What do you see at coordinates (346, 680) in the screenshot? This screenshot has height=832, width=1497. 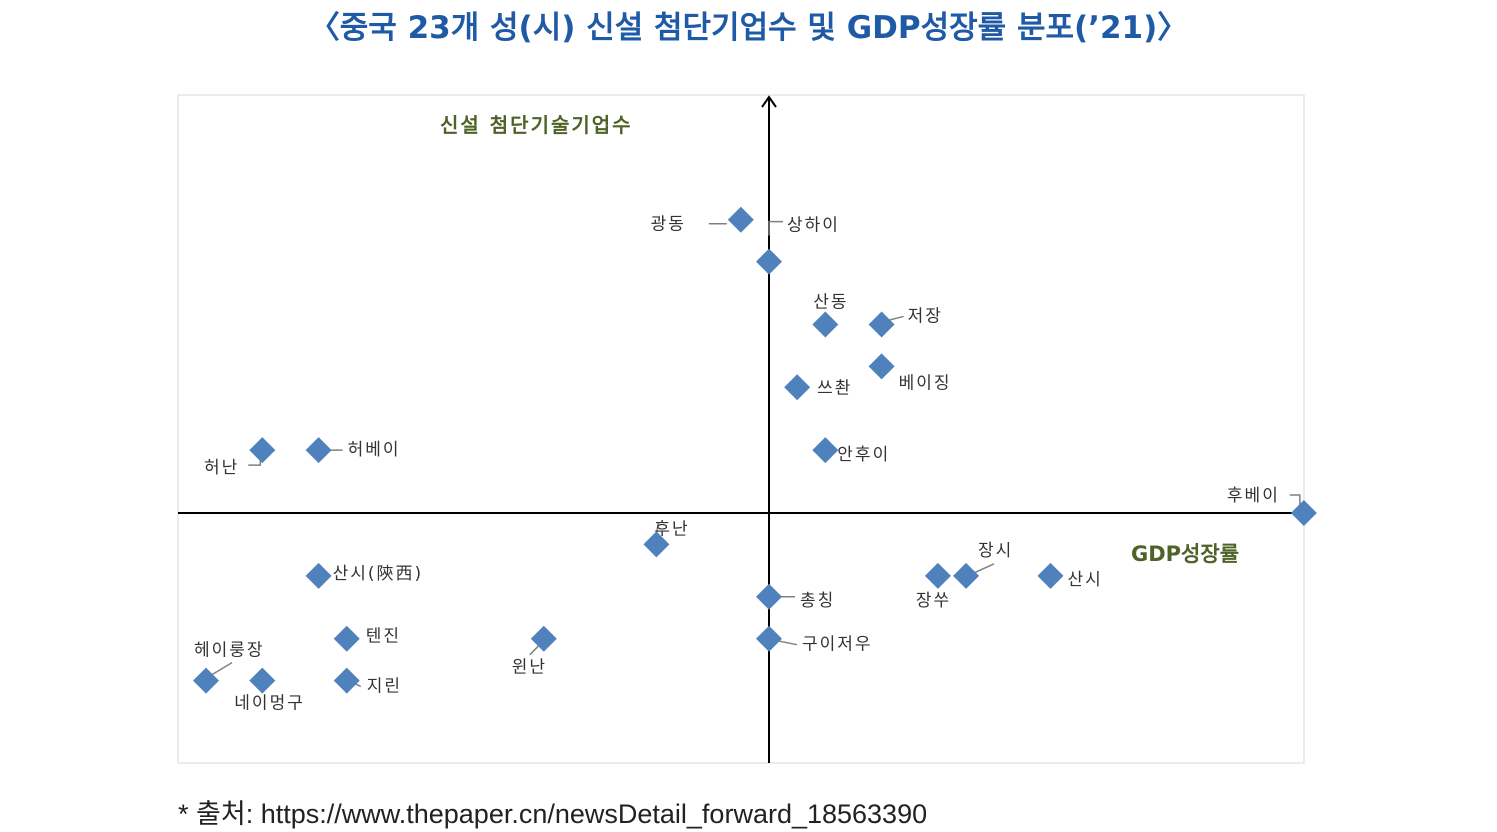 I see `data-point-지린` at bounding box center [346, 680].